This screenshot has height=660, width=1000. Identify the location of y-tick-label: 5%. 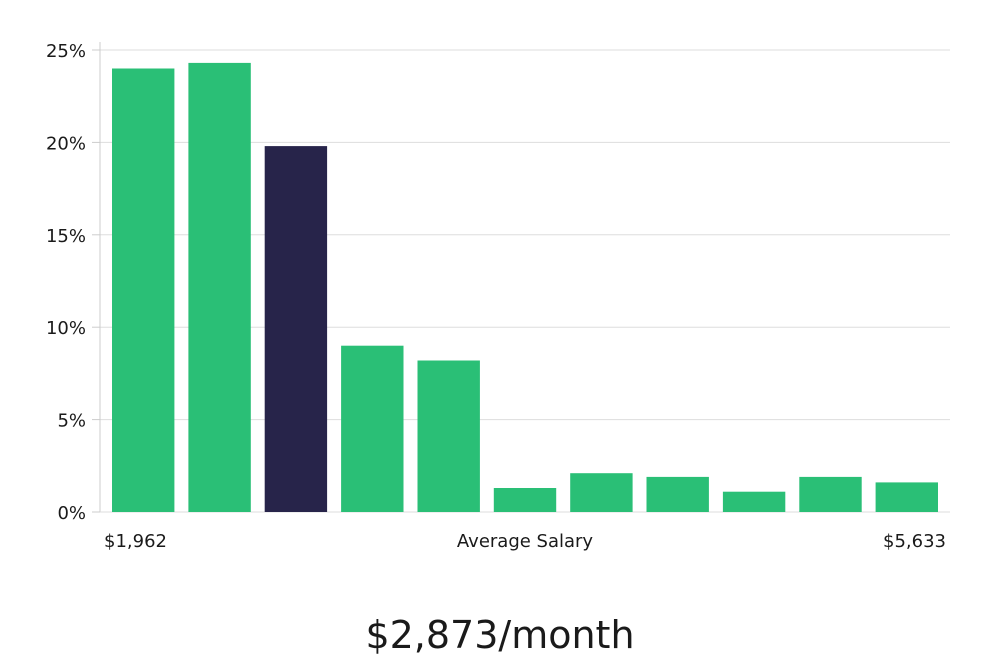
(71, 421).